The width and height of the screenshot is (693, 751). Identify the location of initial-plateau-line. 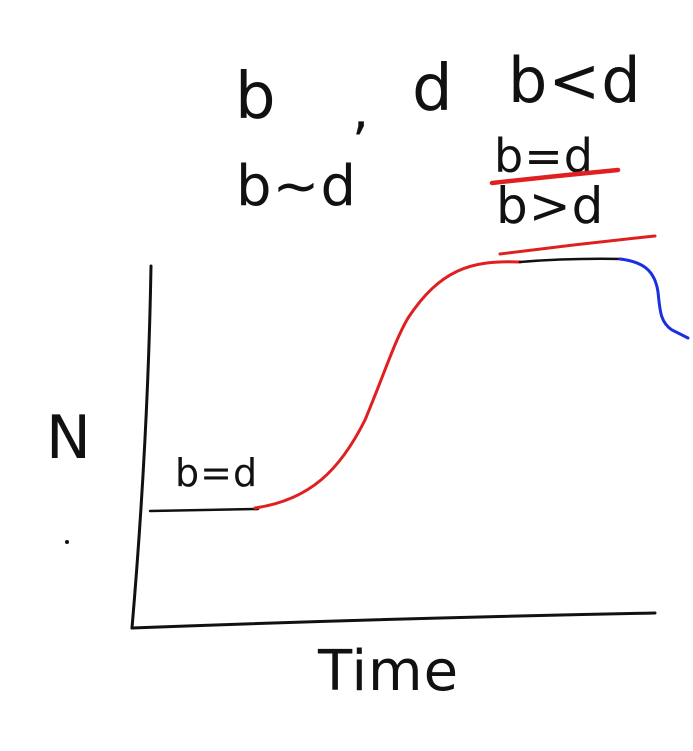
(204, 510).